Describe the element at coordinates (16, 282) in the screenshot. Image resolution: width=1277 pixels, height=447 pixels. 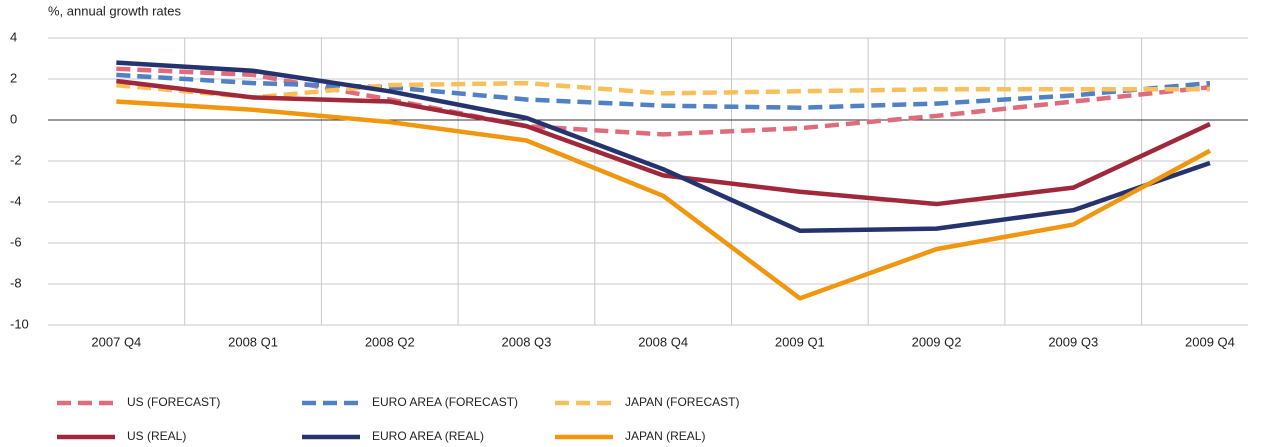
I see `y-tick-label: -8` at that location.